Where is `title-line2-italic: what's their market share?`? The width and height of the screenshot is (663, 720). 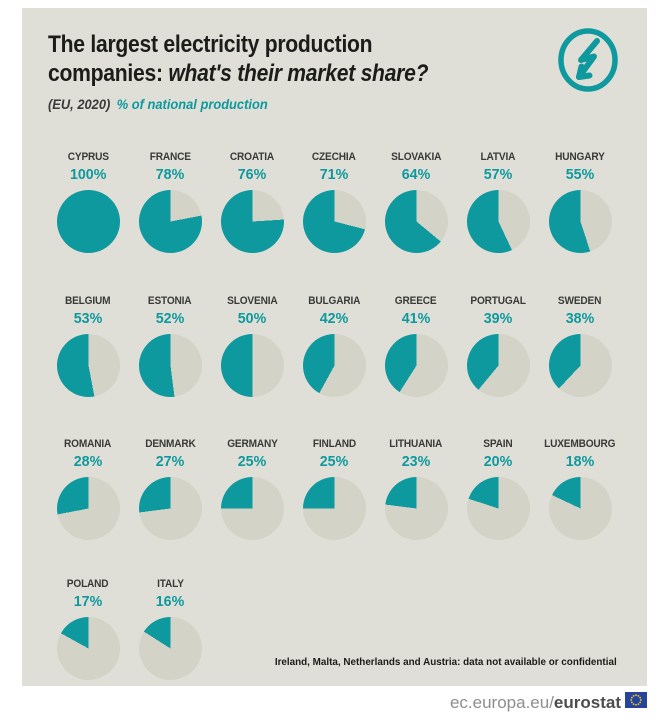 title-line2-italic: what's their market share? is located at coordinates (295, 73).